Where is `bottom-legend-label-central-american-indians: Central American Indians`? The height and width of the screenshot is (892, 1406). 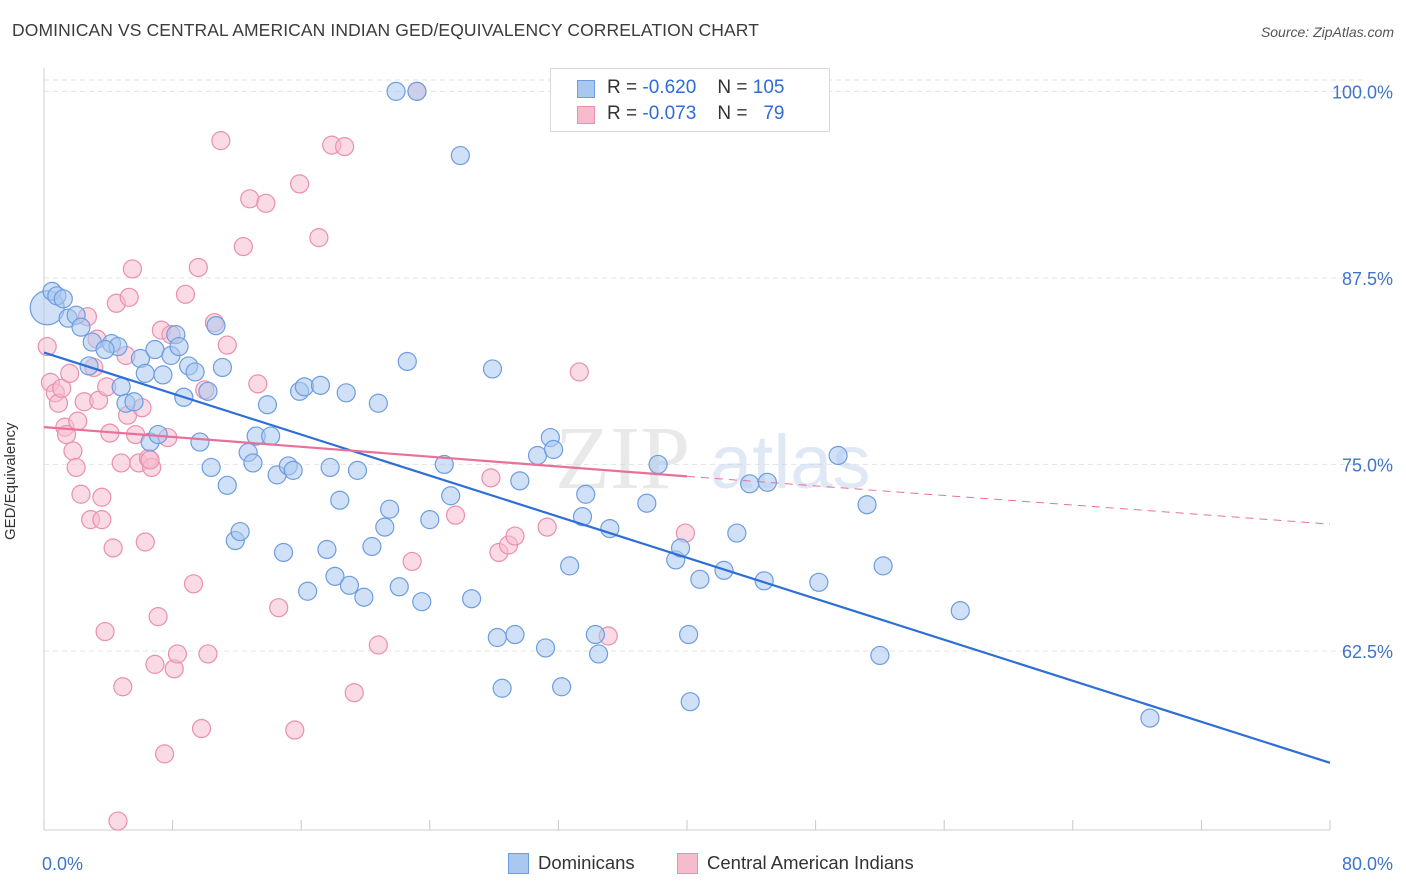
bottom-legend-label-central-american-indians: Central American Indians is located at coordinates (810, 862).